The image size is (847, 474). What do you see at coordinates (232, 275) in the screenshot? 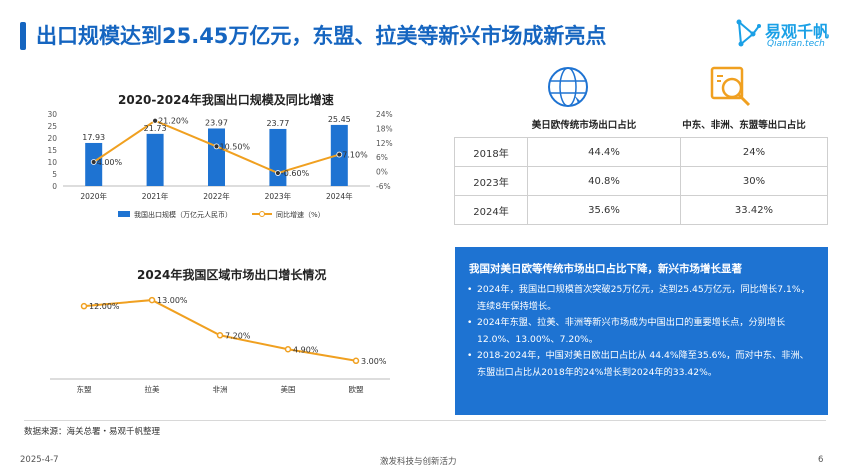
I see `chart2-title: 2024年我国区域市场出口增长情况` at bounding box center [232, 275].